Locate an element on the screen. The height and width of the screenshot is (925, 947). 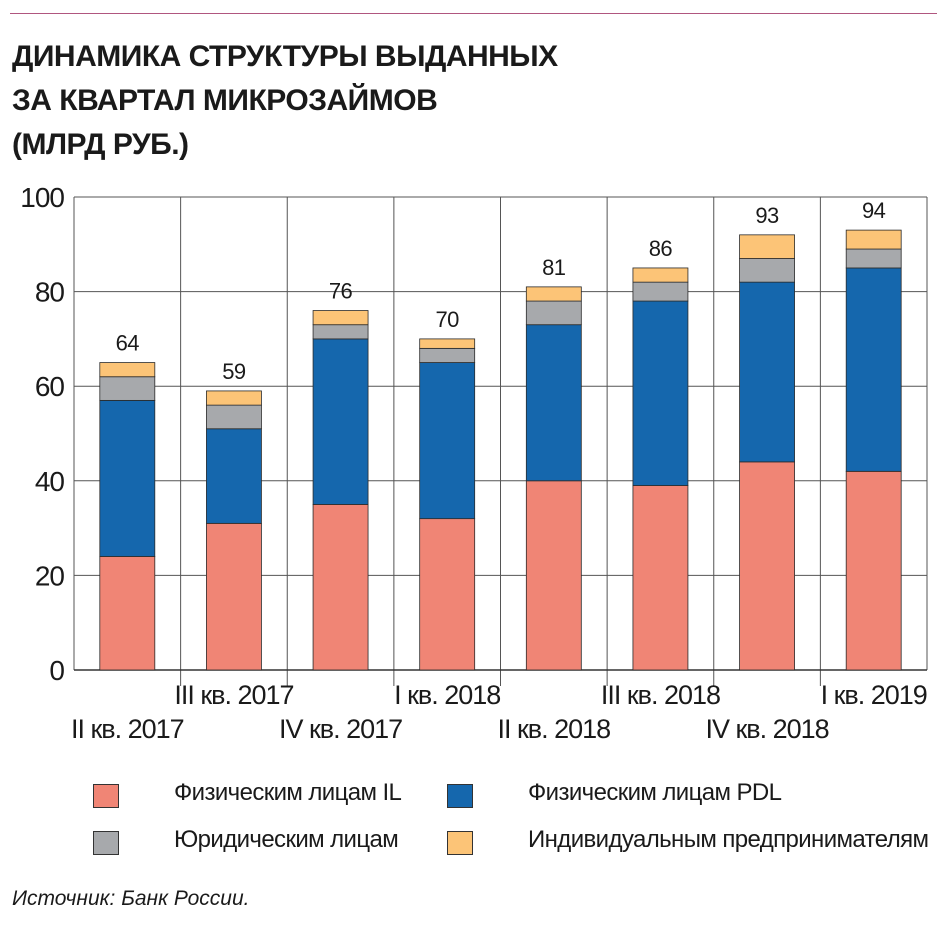
legend-swatch-legal is located at coordinates (106, 843).